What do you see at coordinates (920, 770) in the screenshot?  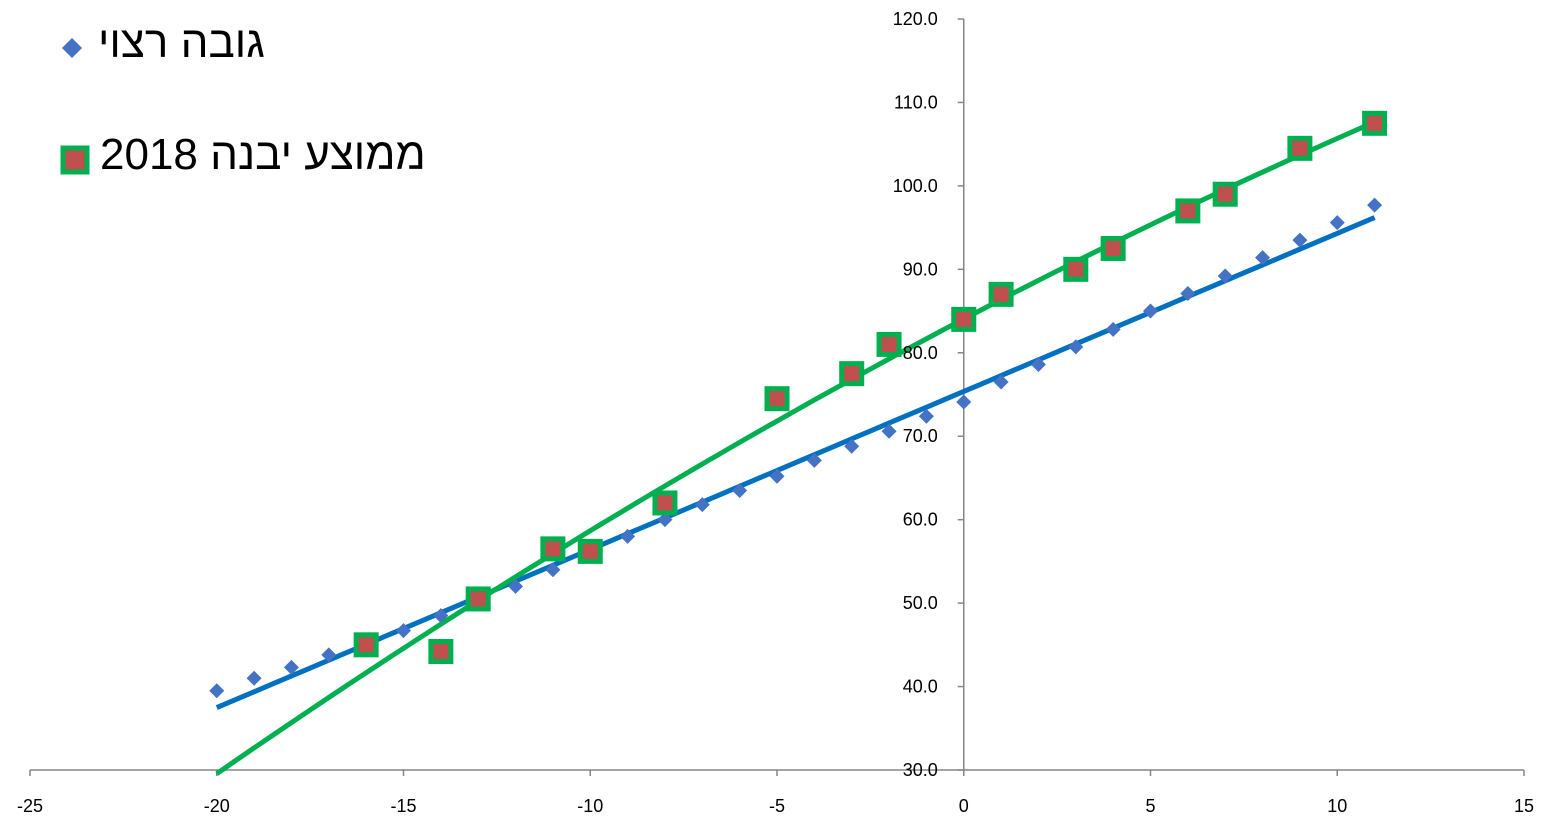 I see `y-tick-label: 30.0` at bounding box center [920, 770].